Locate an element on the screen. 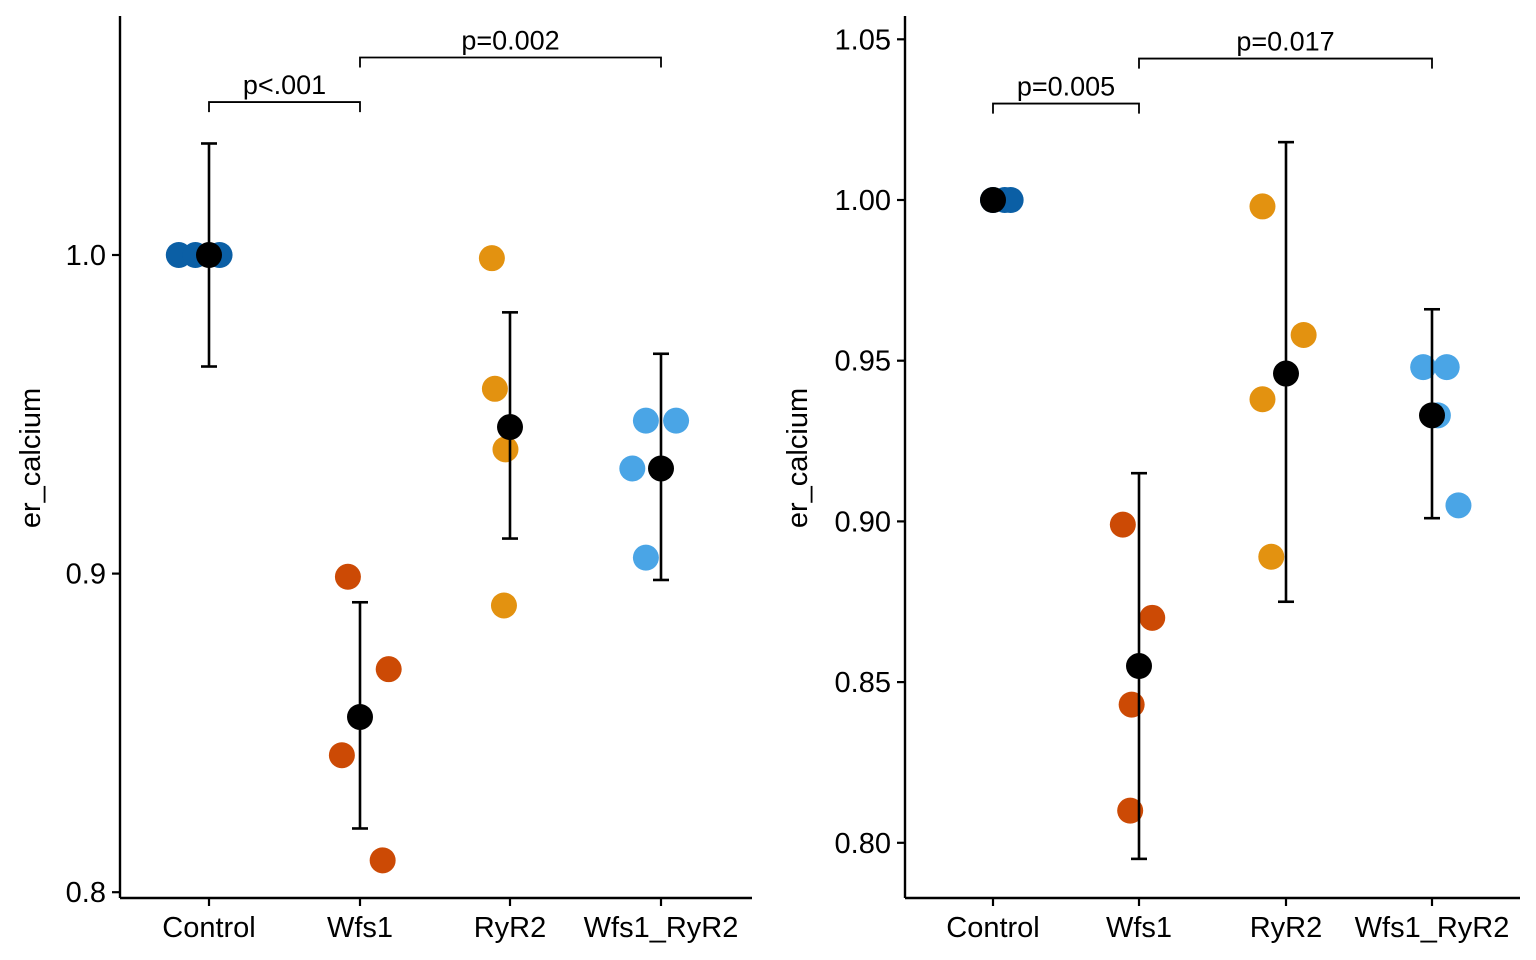 The image size is (1536, 960). y-tick-label: 1.00 is located at coordinates (863, 201).